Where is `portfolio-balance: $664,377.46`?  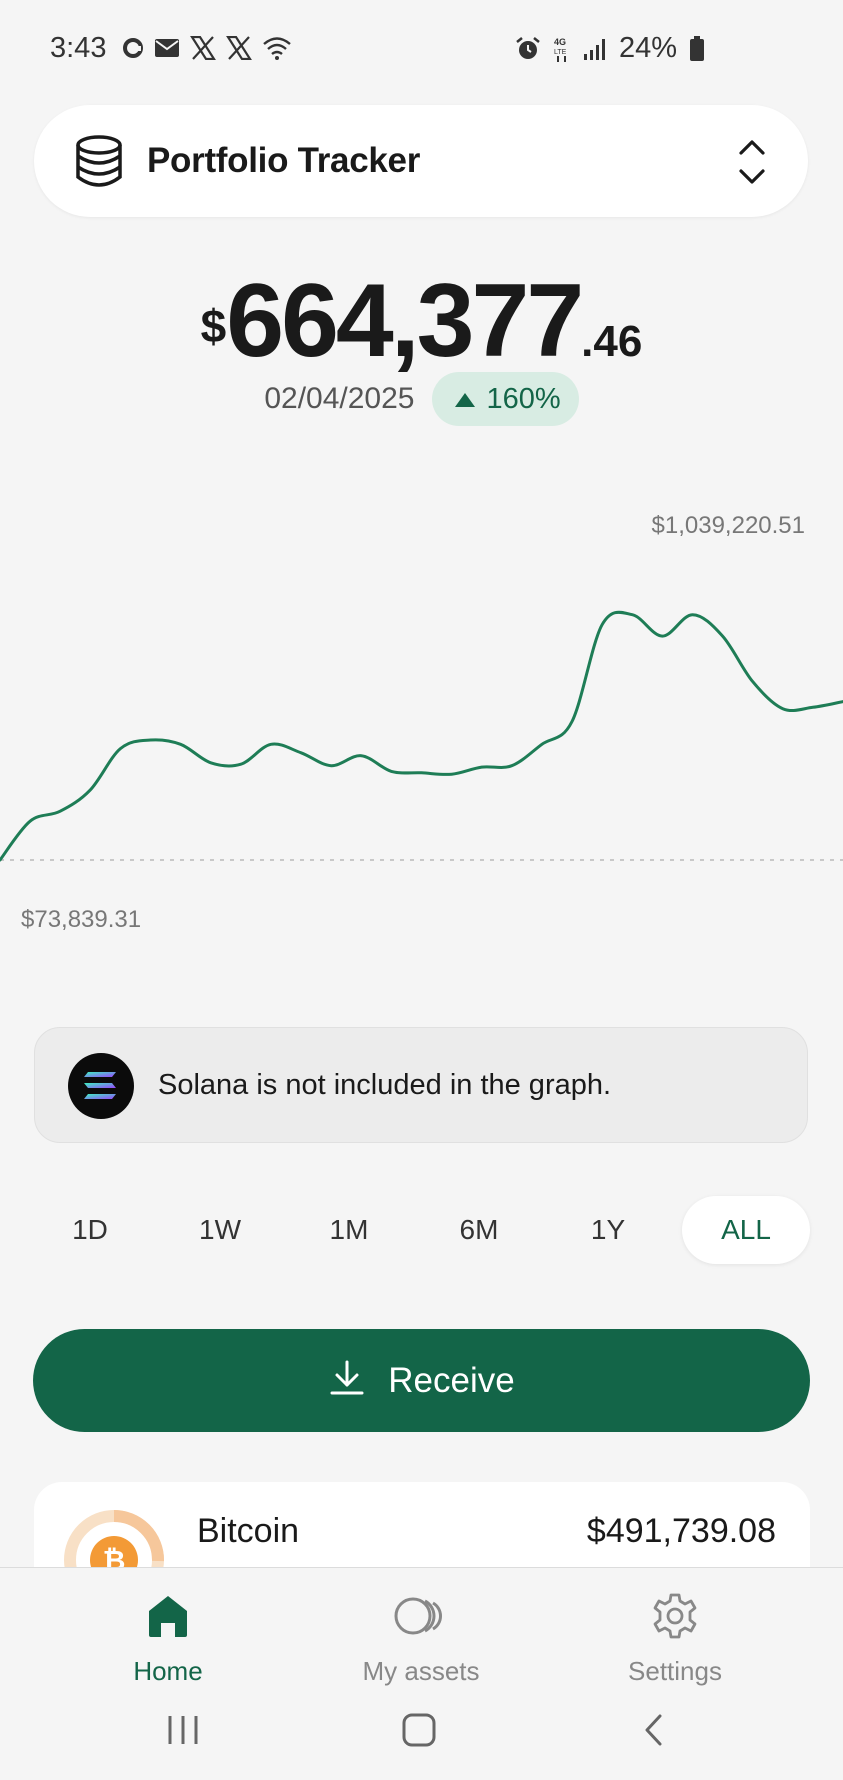 portfolio-balance: $664,377.46 is located at coordinates (421, 321).